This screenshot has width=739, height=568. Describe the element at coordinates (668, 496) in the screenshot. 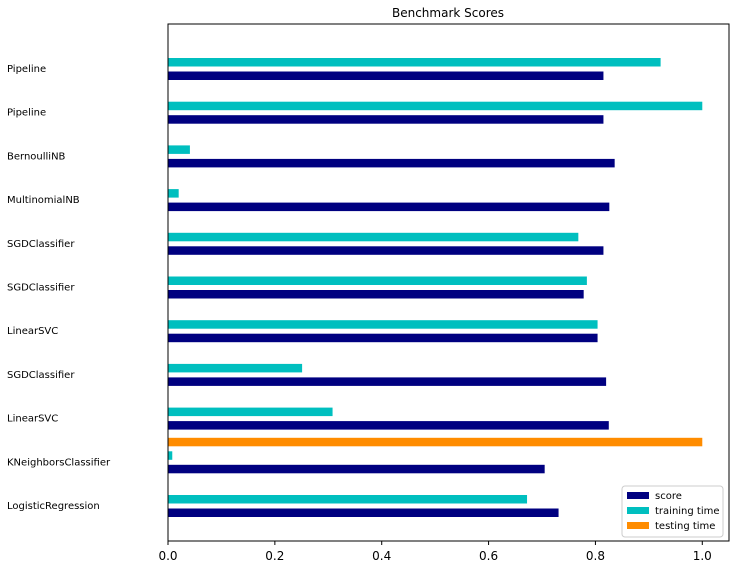

I see `legend-label: score` at that location.